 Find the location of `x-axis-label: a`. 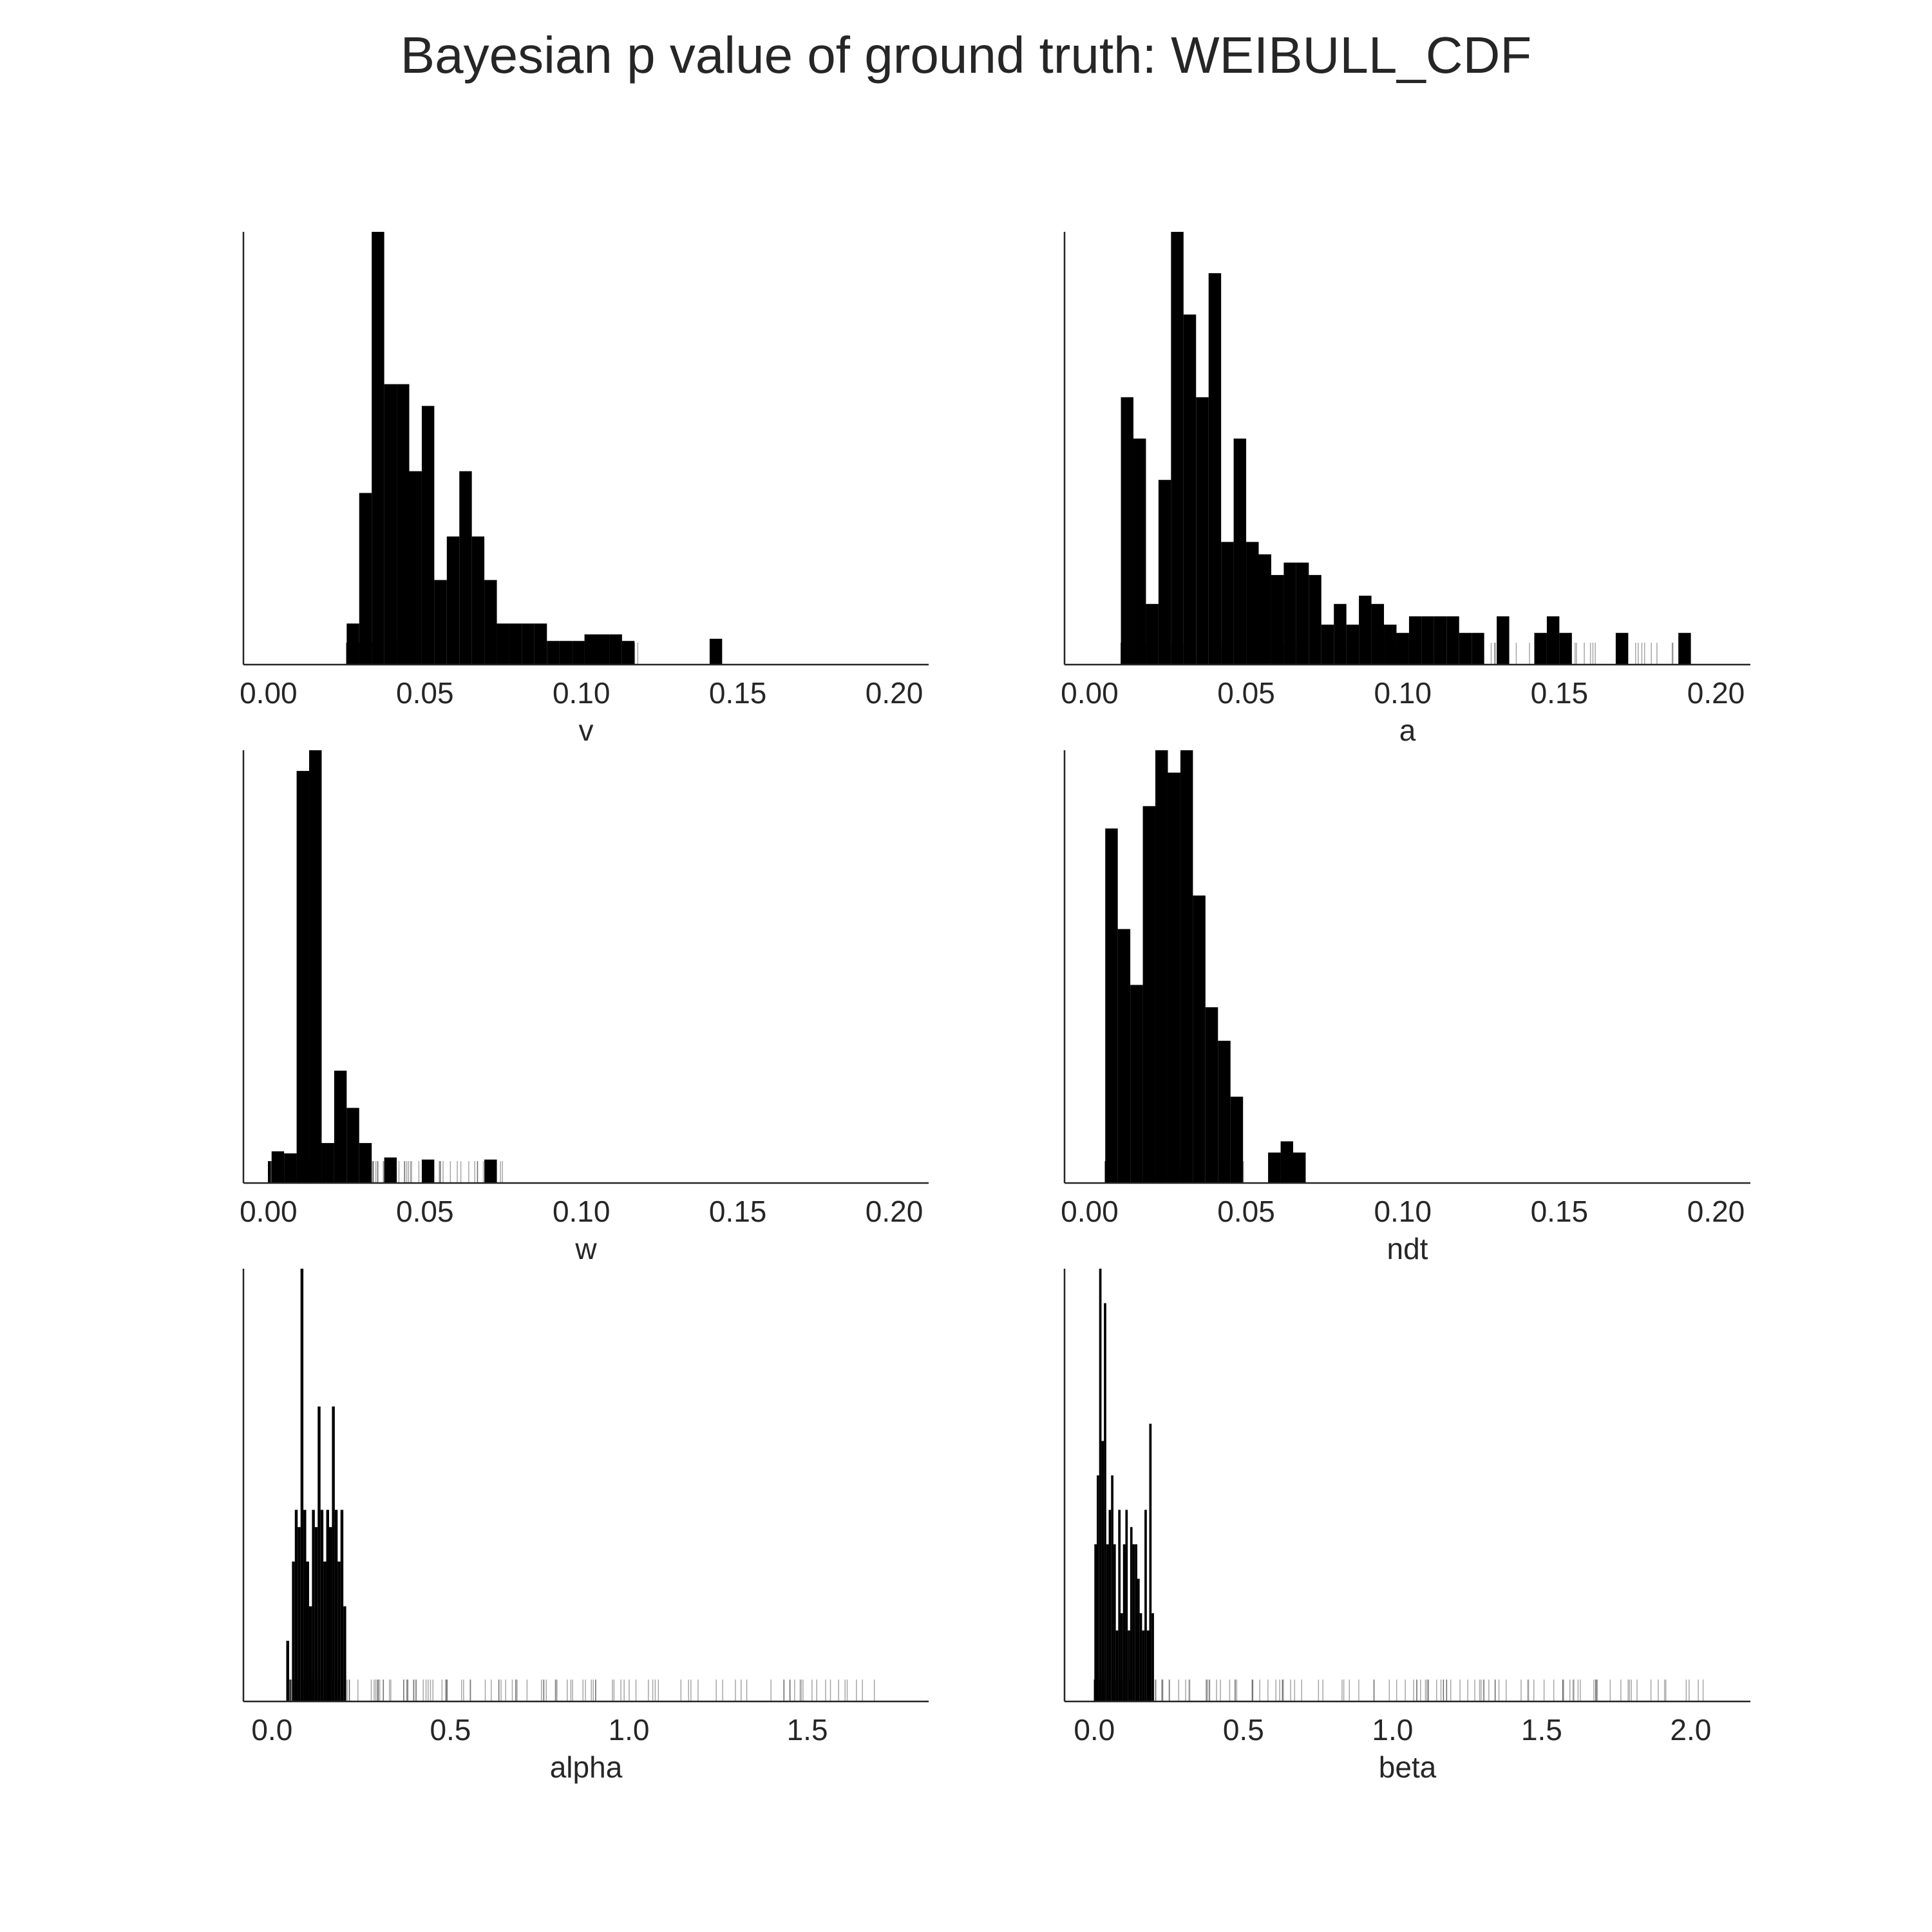

x-axis-label: a is located at coordinates (1407, 730).